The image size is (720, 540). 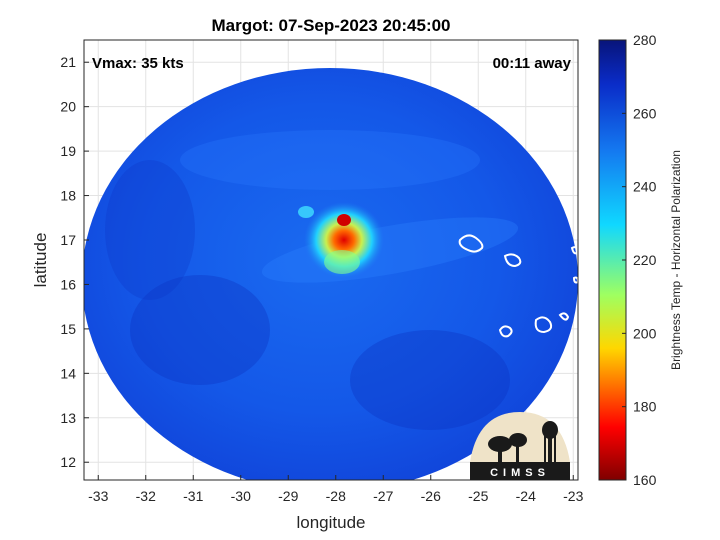 What do you see at coordinates (68, 62) in the screenshot?
I see `y-tick-label: 21` at bounding box center [68, 62].